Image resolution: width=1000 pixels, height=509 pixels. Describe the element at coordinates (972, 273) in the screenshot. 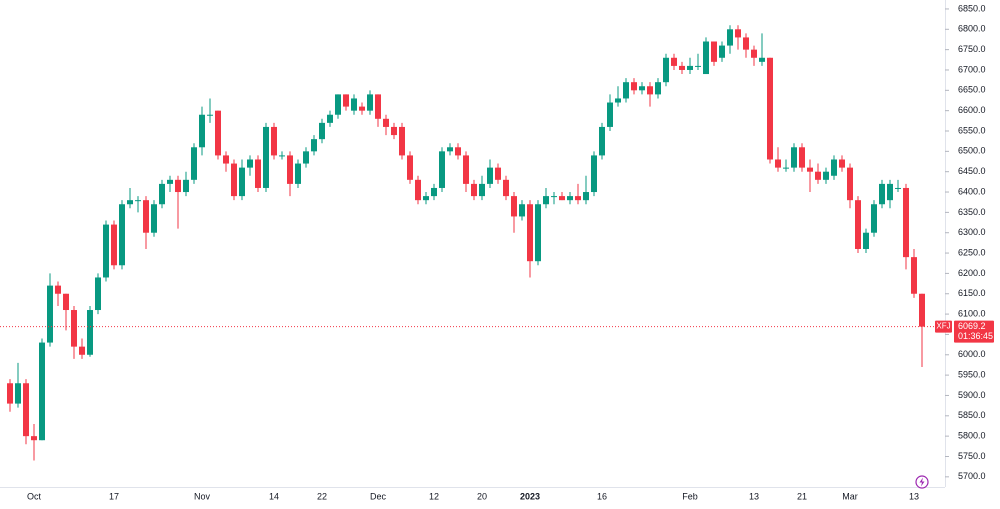

I see `y-tick-label: 6200.0` at that location.